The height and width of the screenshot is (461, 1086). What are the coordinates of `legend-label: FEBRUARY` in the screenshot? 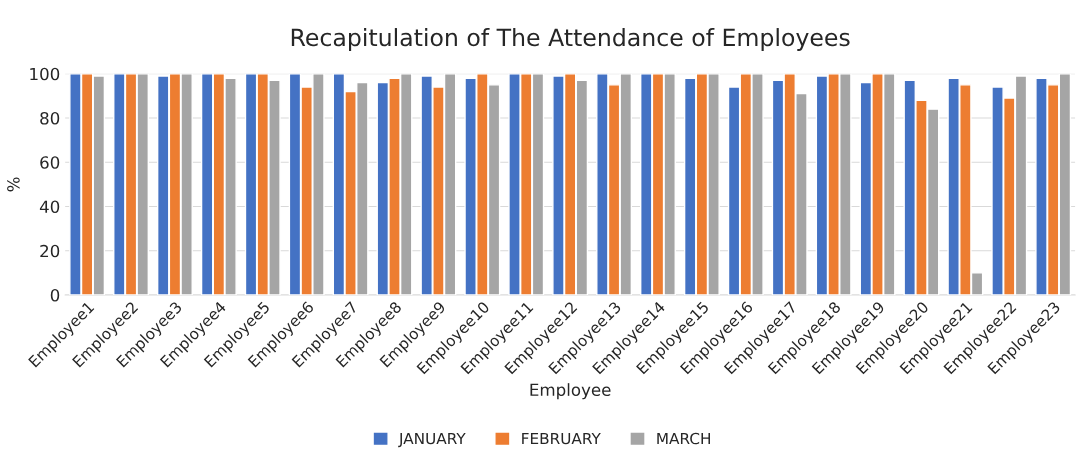 It's located at (561, 438).